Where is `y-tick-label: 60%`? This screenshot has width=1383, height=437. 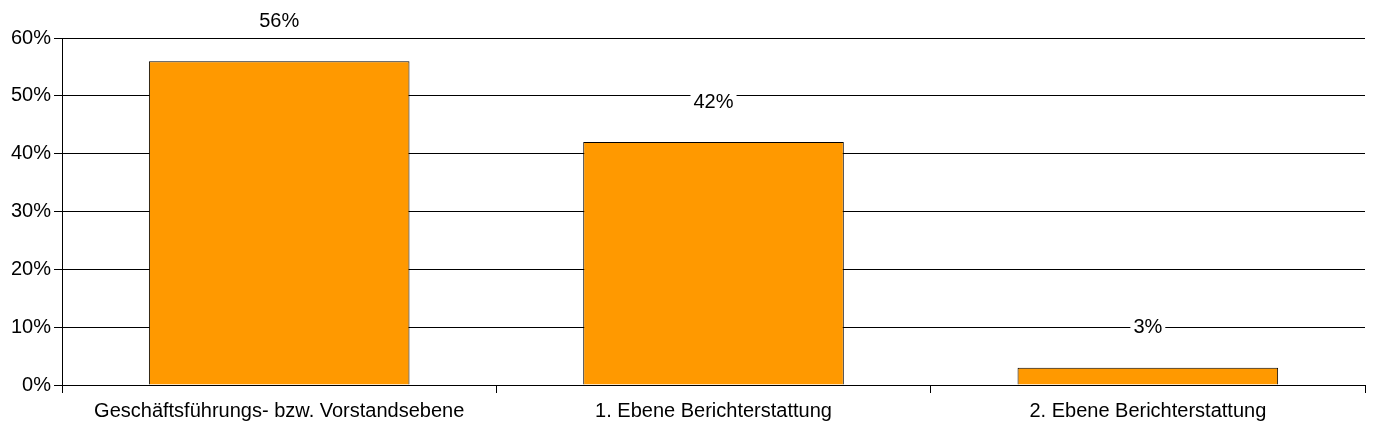
y-tick-label: 60% is located at coordinates (31, 36).